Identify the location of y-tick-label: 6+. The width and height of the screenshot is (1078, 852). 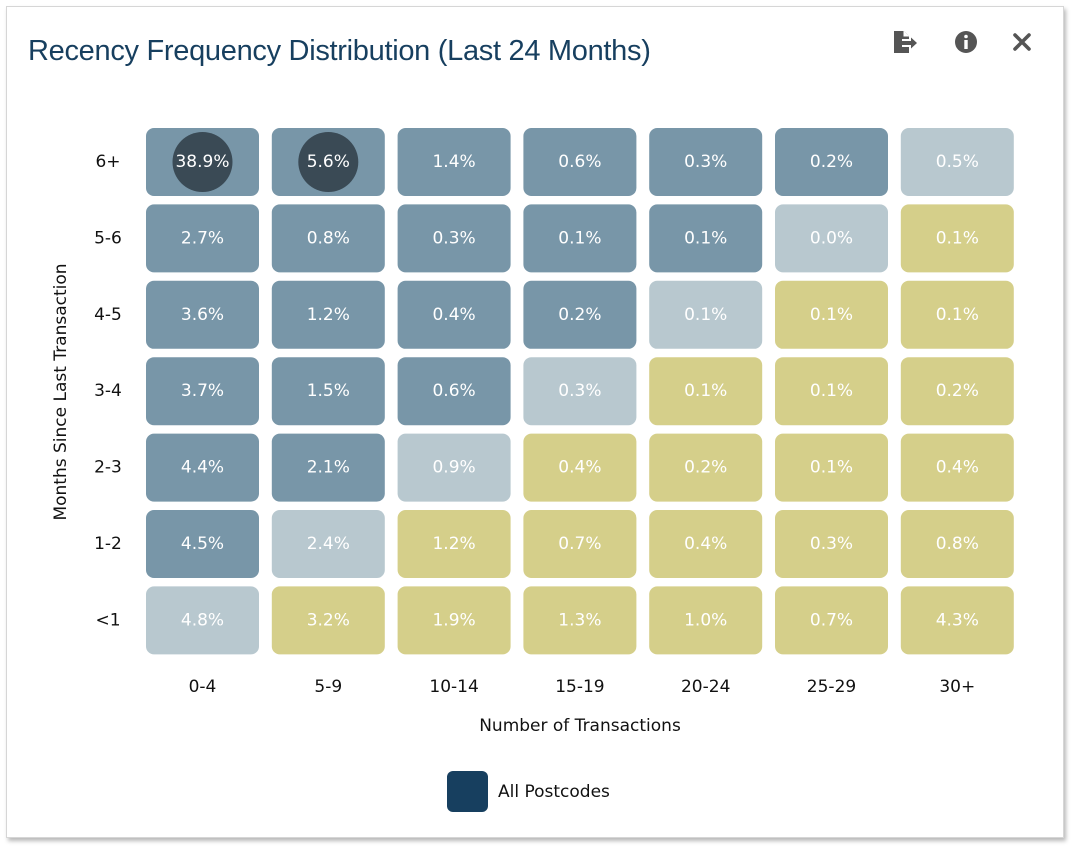
(107, 162).